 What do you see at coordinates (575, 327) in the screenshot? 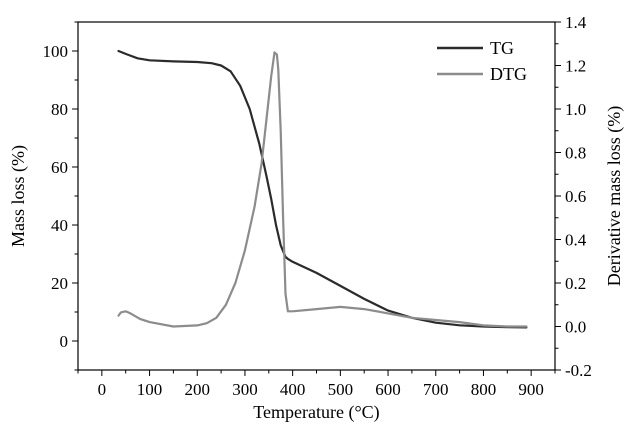
I see `y2-tick-label: 0.0` at bounding box center [575, 327].